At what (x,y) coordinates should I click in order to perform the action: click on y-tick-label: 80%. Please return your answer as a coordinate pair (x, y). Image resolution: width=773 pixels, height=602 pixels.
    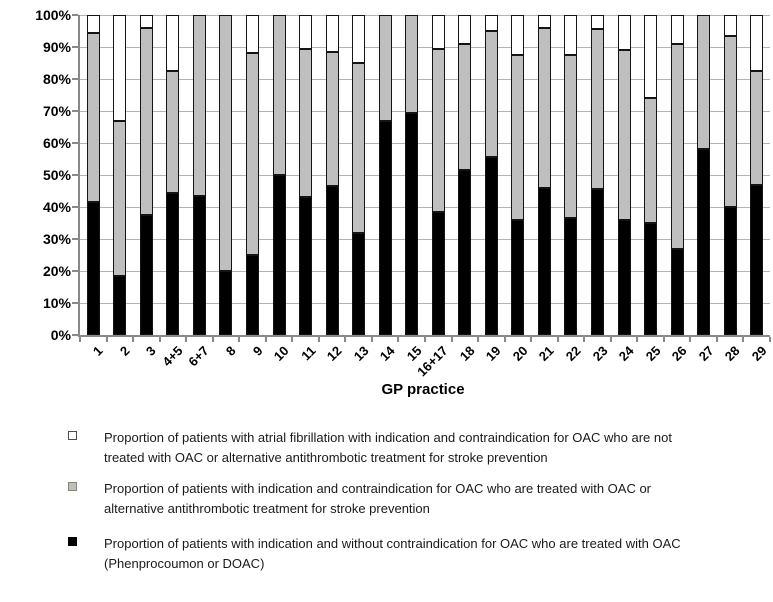
    Looking at the image, I should click on (56, 79).